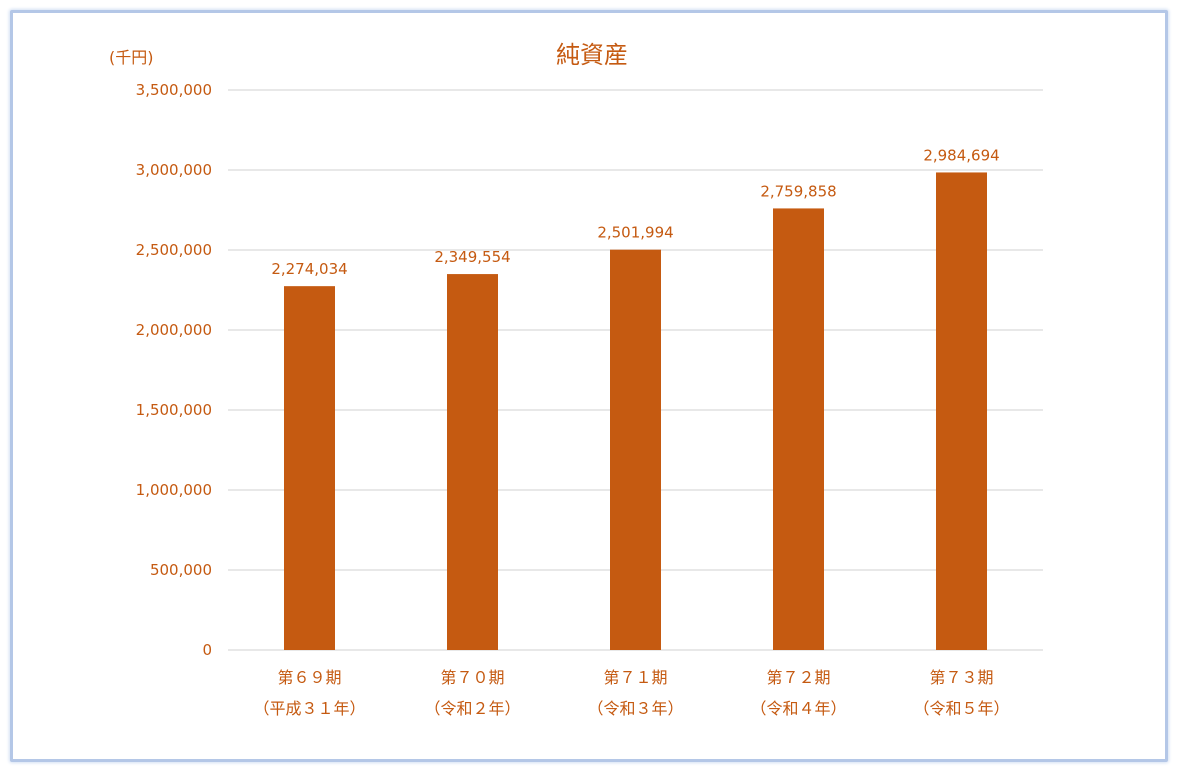  Describe the element at coordinates (174, 410) in the screenshot. I see `y-tick-label: 1,500,000` at that location.